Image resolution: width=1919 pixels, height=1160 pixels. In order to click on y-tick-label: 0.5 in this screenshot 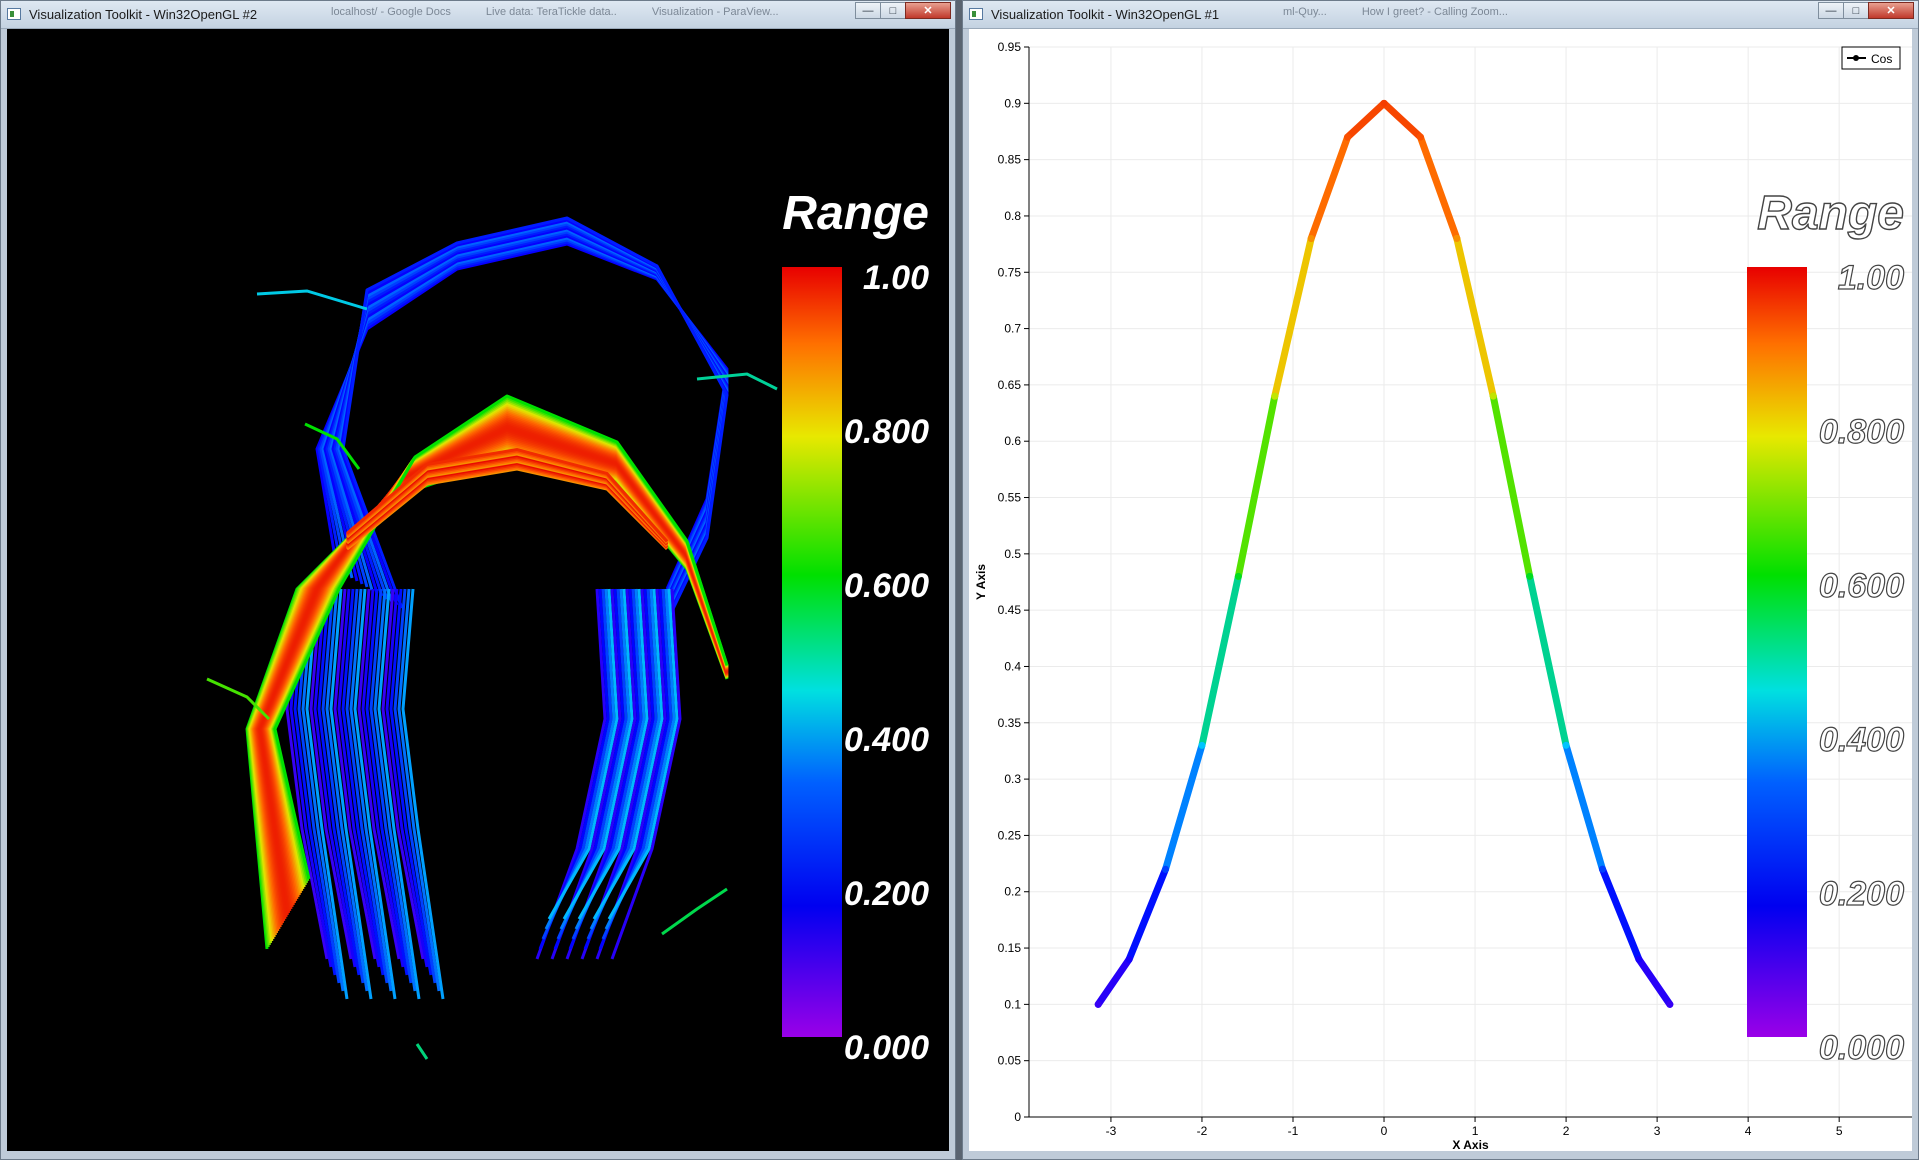, I will do `click(1012, 554)`.